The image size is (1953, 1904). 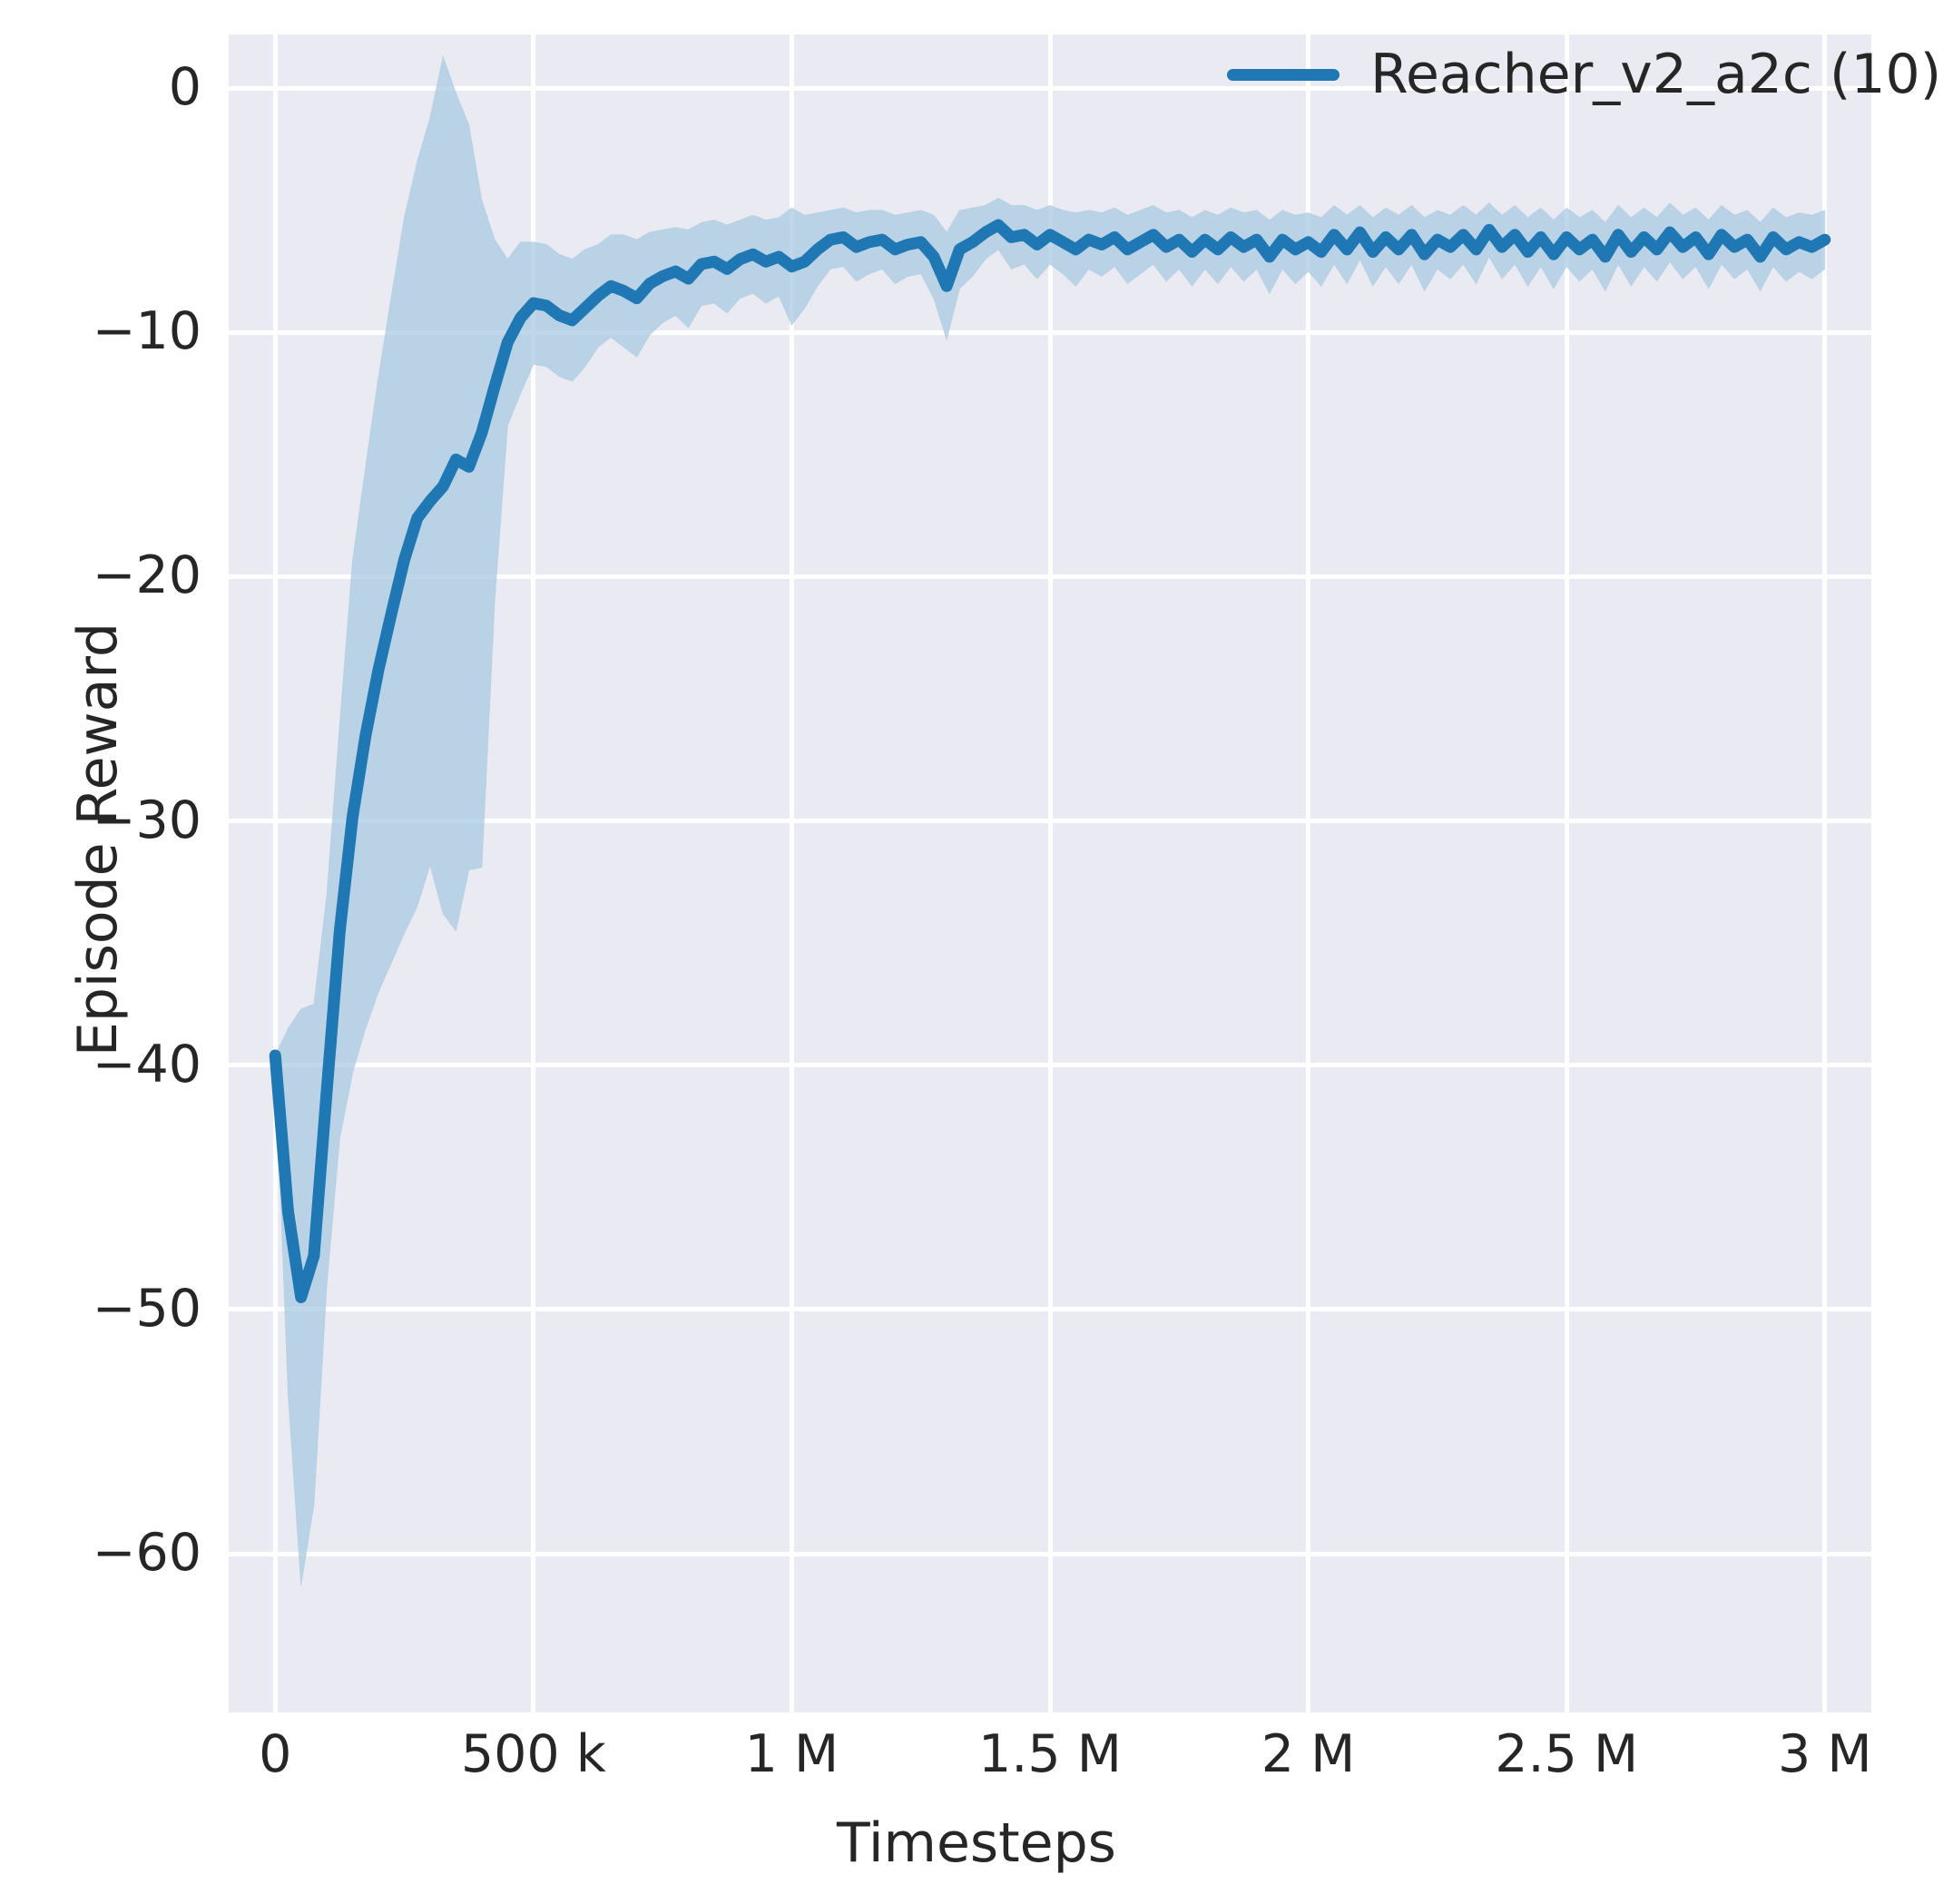 I want to click on y-tick-label: −20, so click(x=146, y=575).